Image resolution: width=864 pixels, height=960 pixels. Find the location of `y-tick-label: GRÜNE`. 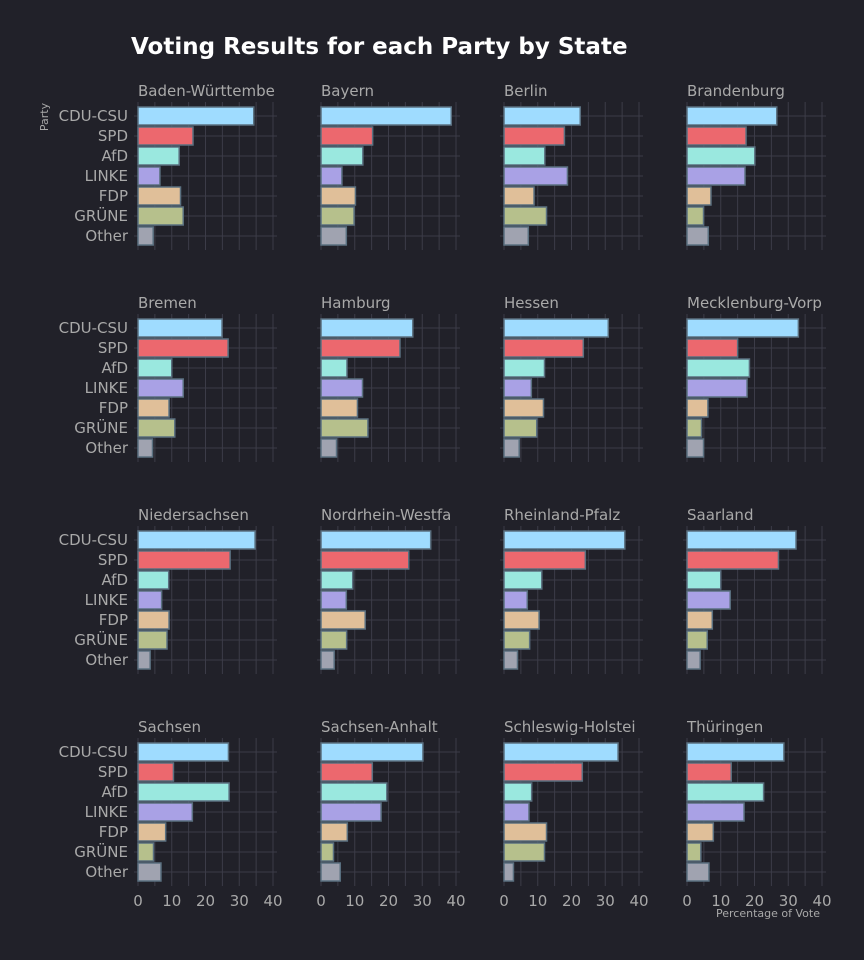

y-tick-label: GRÜNE is located at coordinates (101, 851).